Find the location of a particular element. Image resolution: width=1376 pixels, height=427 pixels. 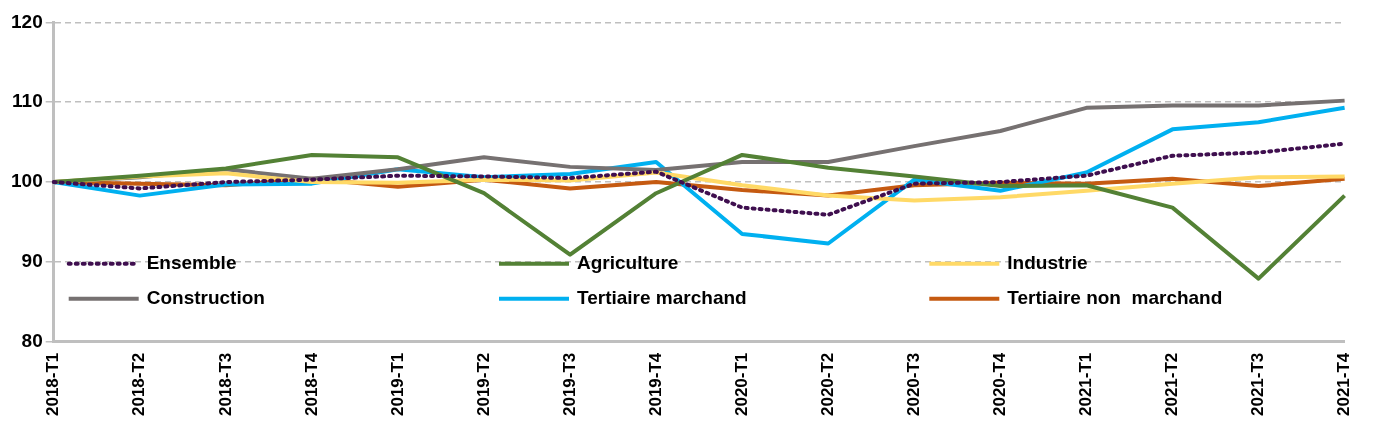

x-tick-label: 2021-T2 is located at coordinates (1172, 384).